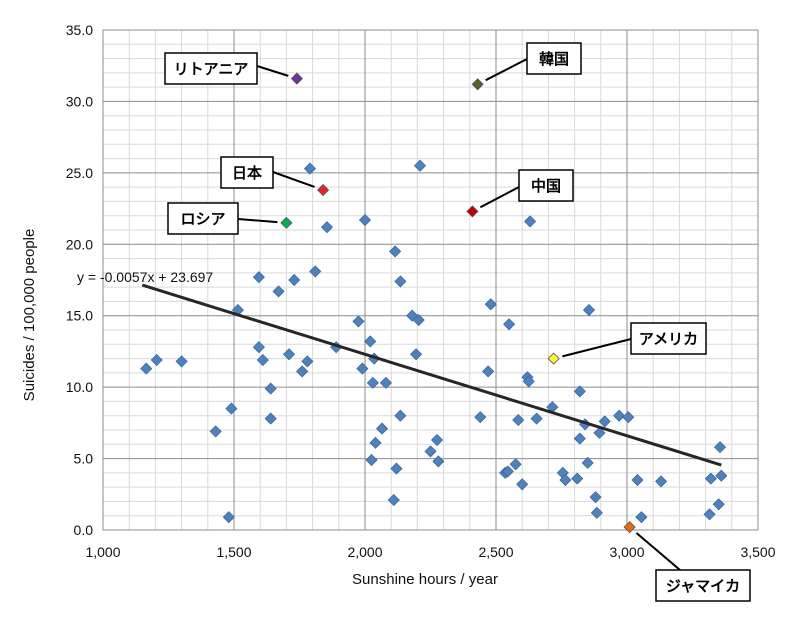 Image resolution: width=800 pixels, height=628 pixels. What do you see at coordinates (757, 552) in the screenshot?
I see `x-tick-label: 3,500` at bounding box center [757, 552].